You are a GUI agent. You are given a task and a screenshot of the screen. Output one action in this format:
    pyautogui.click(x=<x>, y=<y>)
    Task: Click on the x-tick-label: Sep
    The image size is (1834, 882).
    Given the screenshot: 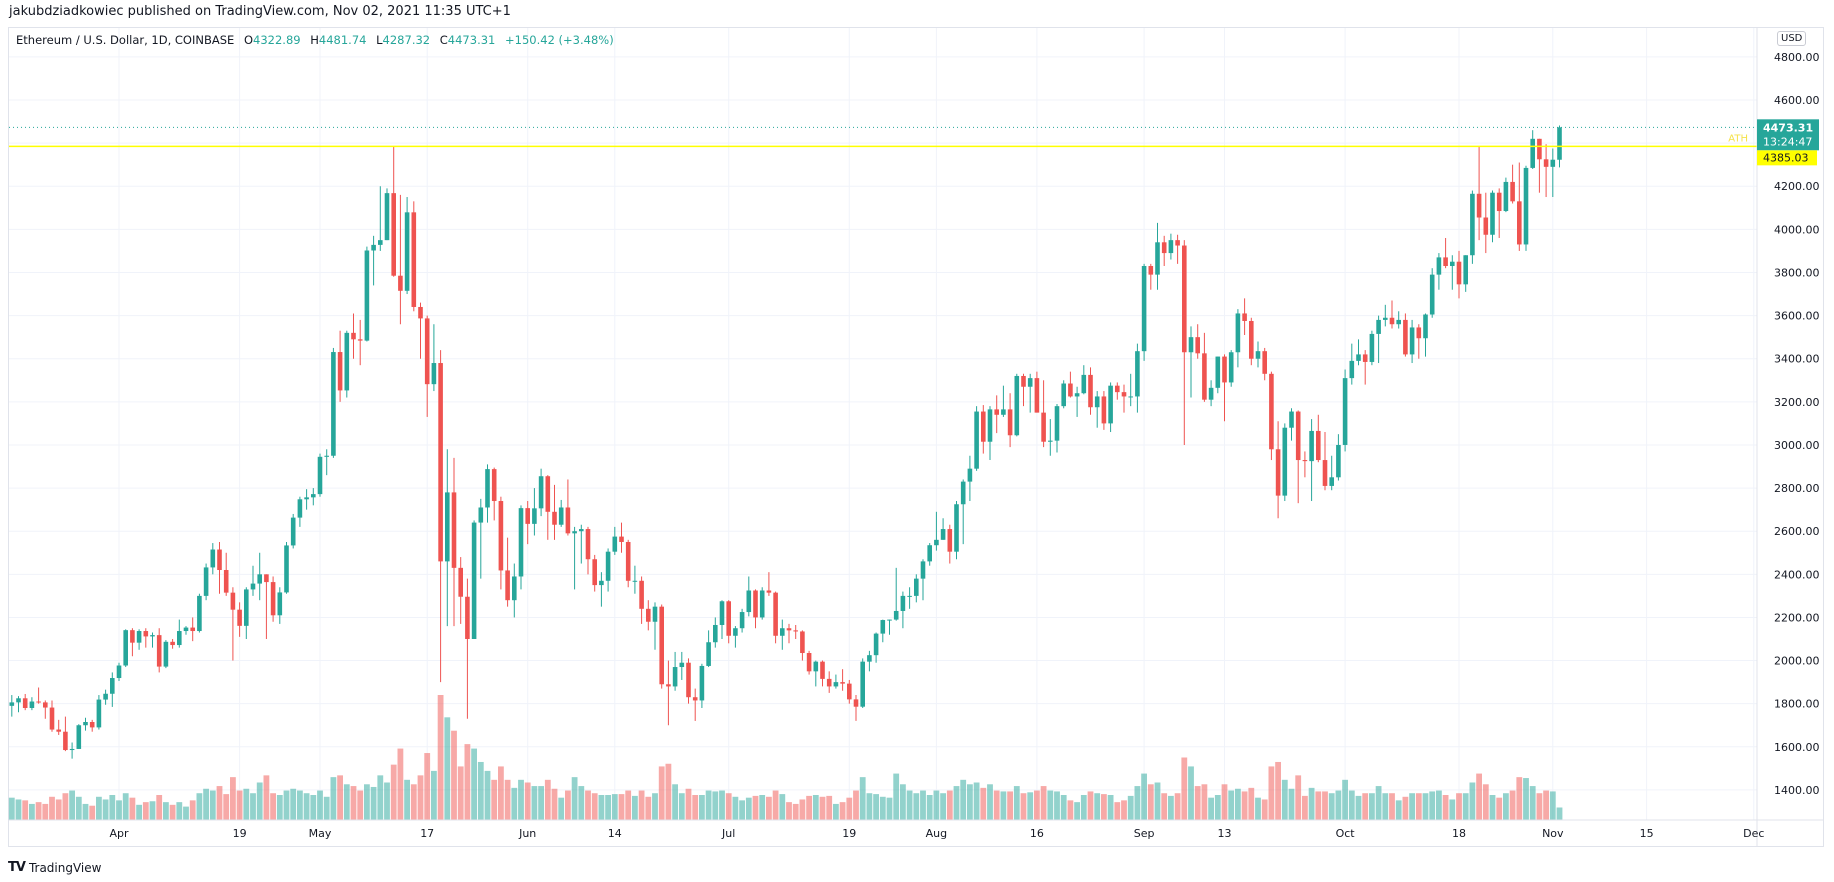 What is the action you would take?
    pyautogui.click(x=1144, y=833)
    